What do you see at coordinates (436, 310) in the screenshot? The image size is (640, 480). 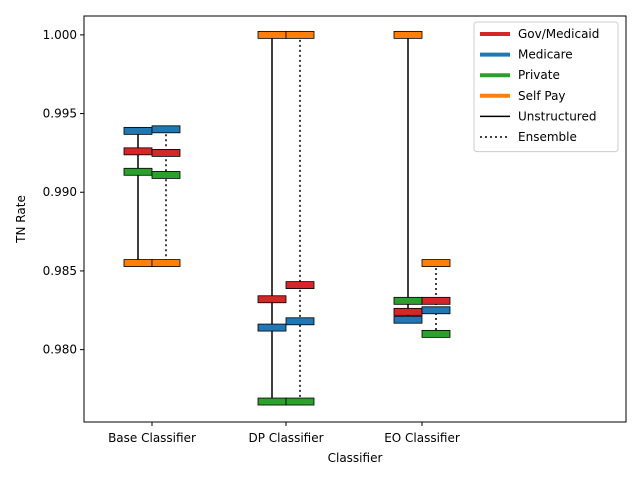 I see `marker-ensemble-eo-classifier-medicare` at bounding box center [436, 310].